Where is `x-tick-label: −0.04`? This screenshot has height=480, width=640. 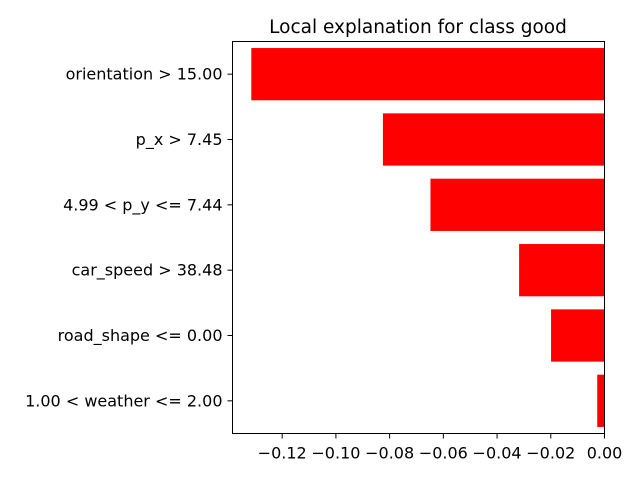 x-tick-label: −0.04 is located at coordinates (497, 453).